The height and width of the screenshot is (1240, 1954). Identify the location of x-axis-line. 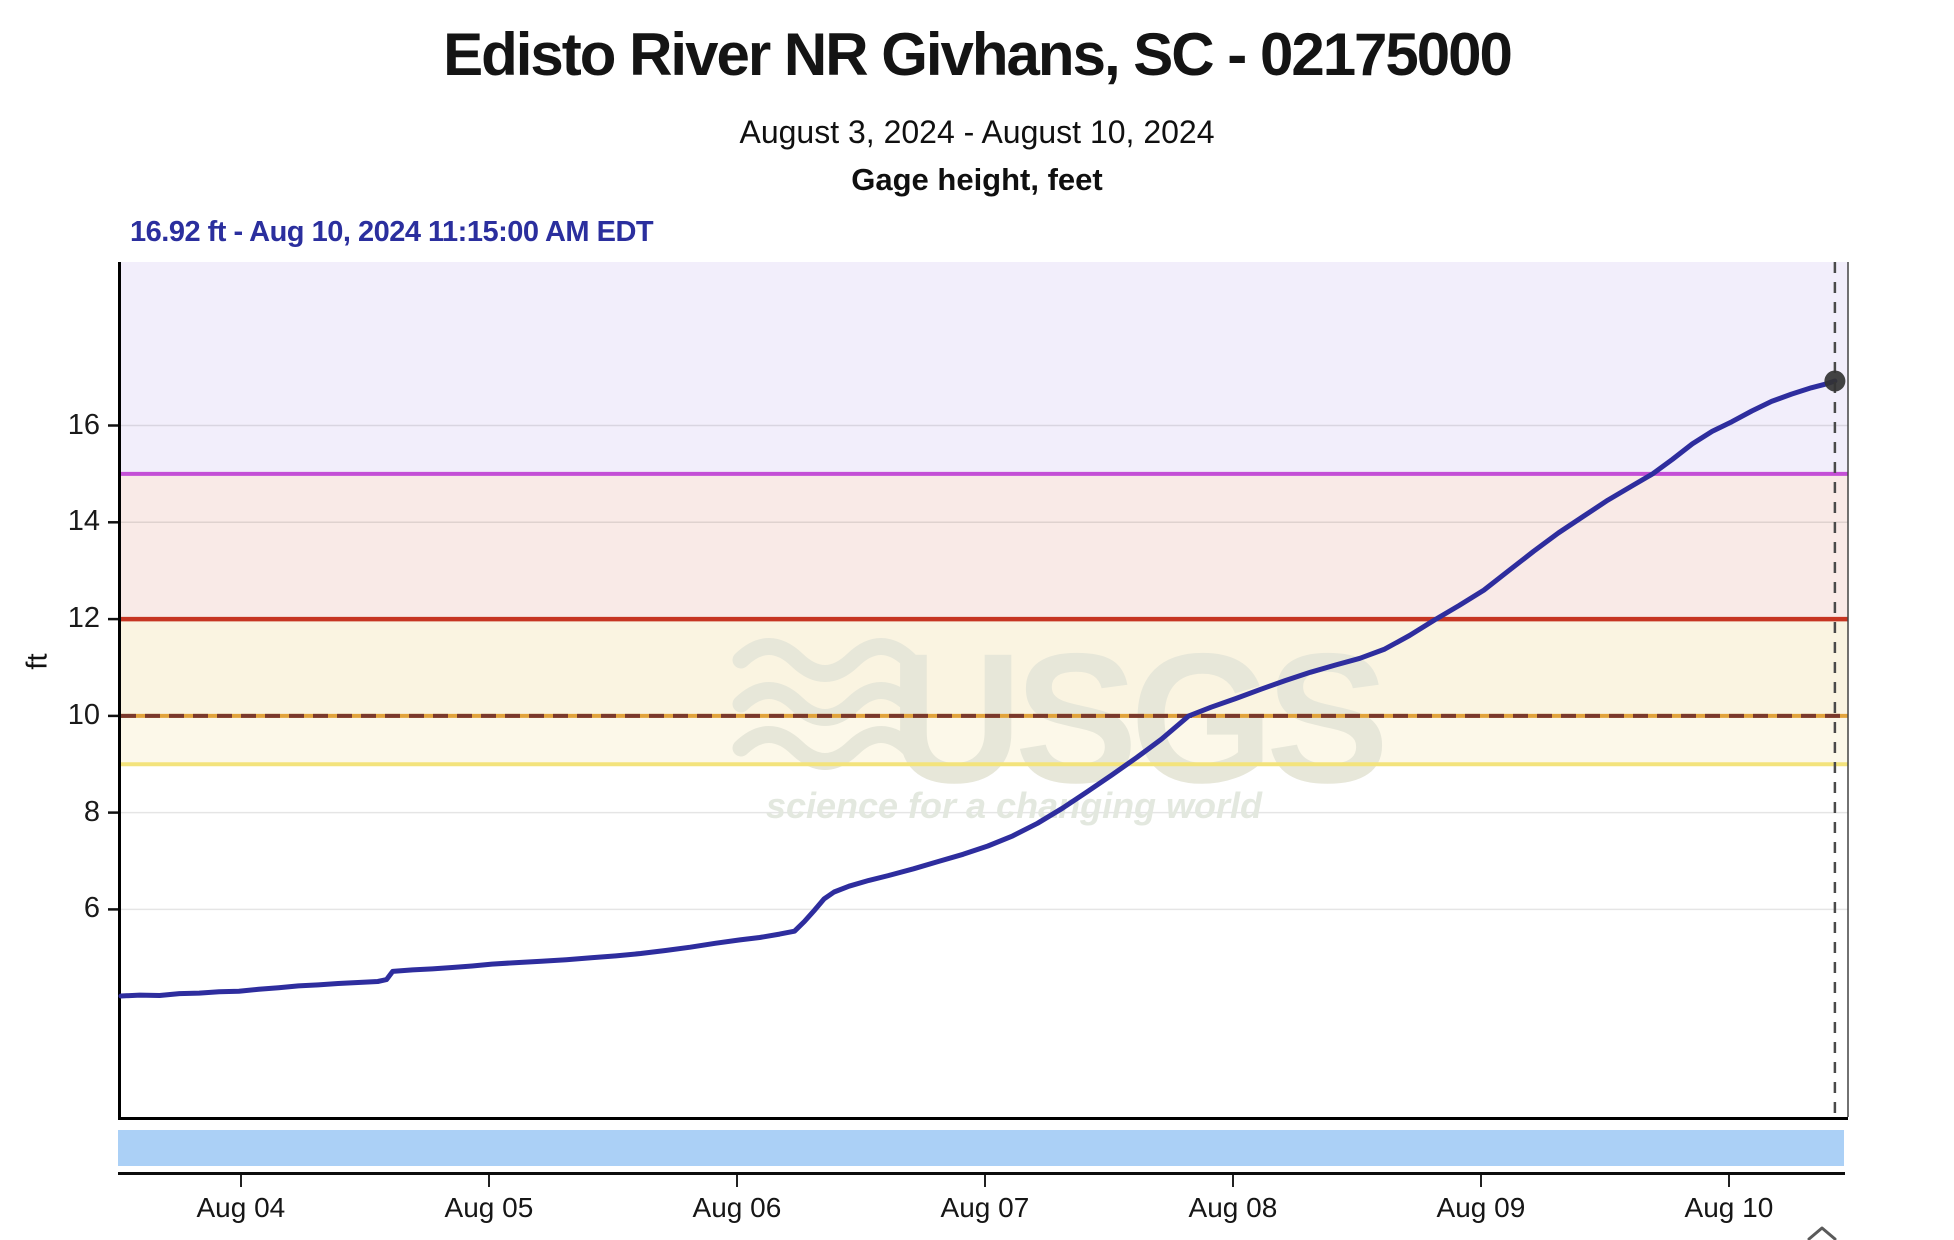
(981, 1173).